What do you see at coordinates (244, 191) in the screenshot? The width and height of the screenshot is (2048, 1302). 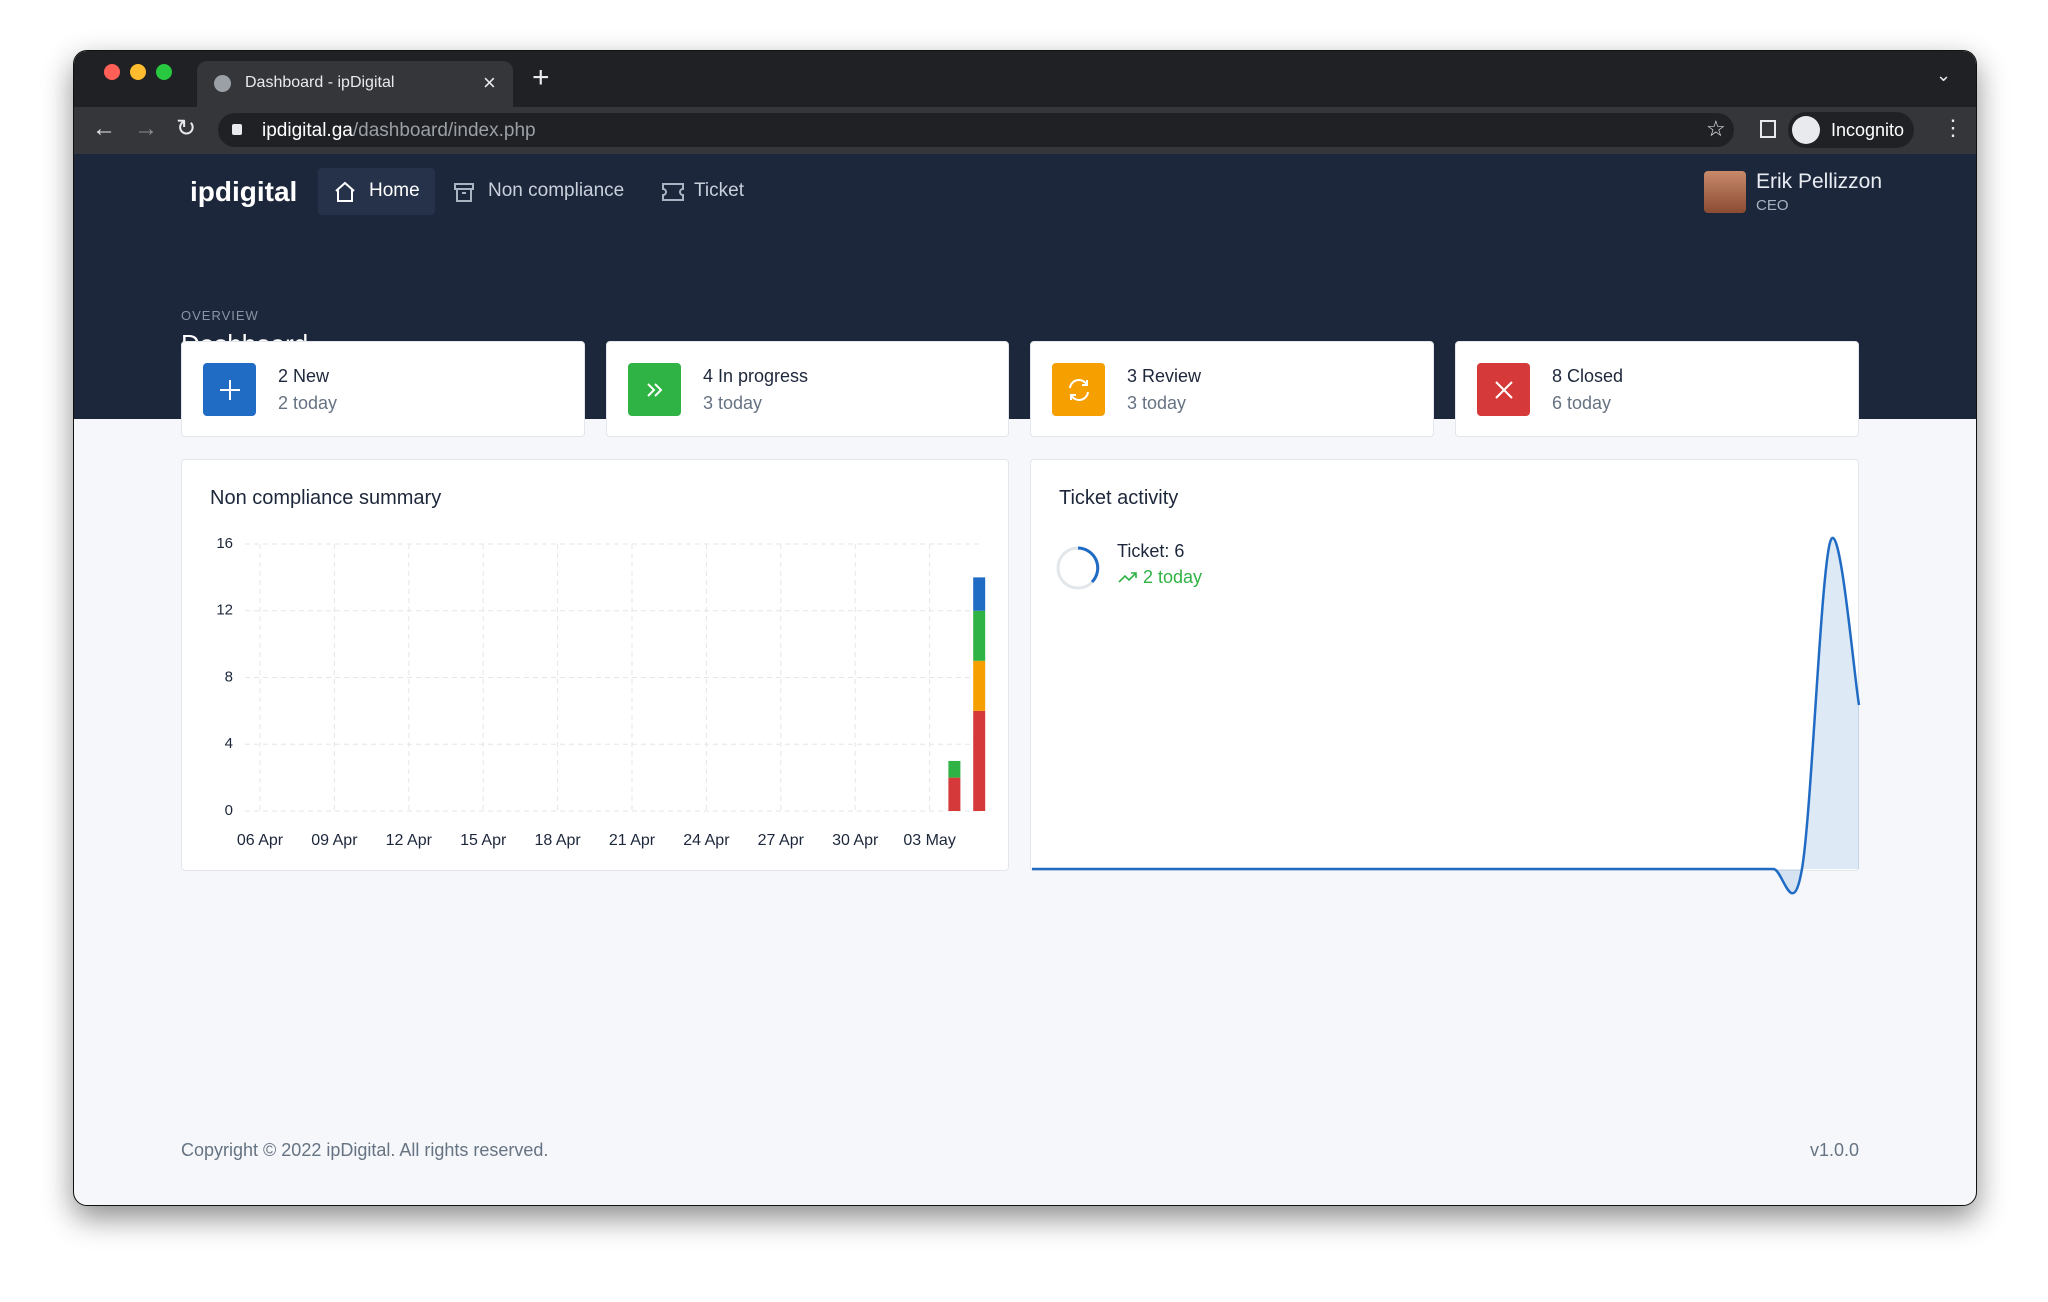 I see `logo: ipdigital` at bounding box center [244, 191].